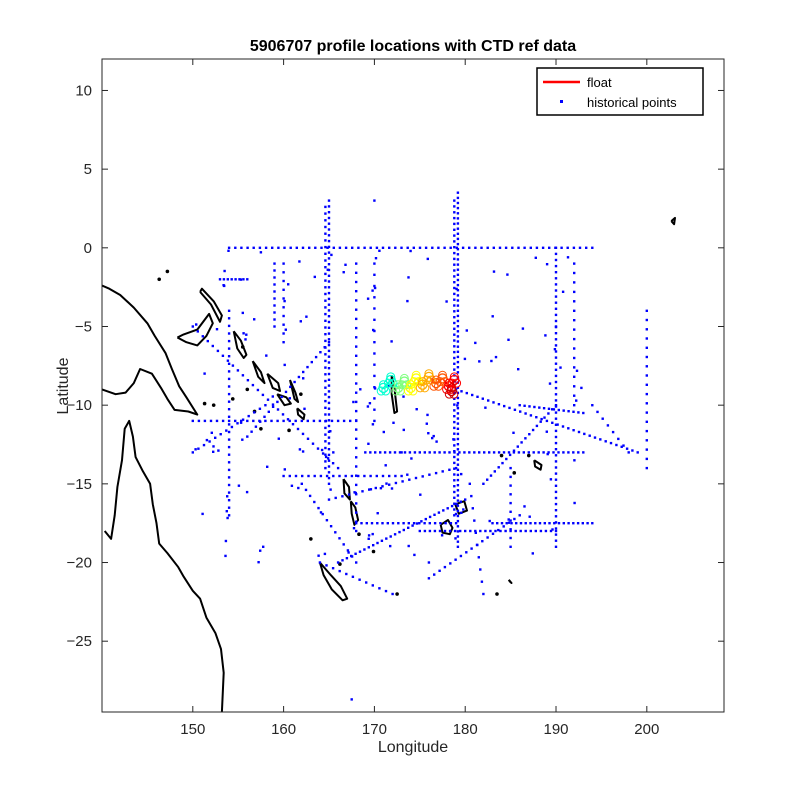 Image resolution: width=800 pixels, height=800 pixels. What do you see at coordinates (374, 729) in the screenshot?
I see `x-tick-label: 170` at bounding box center [374, 729].